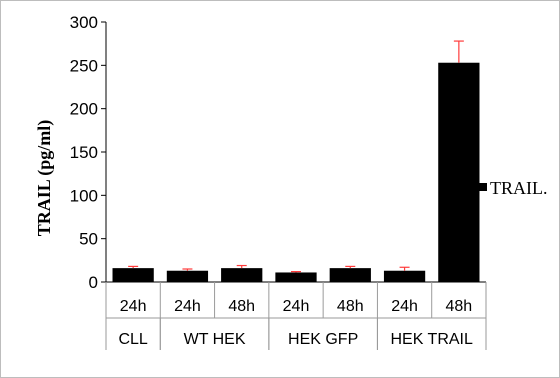  I want to click on group-label: WT HEK, so click(215, 339).